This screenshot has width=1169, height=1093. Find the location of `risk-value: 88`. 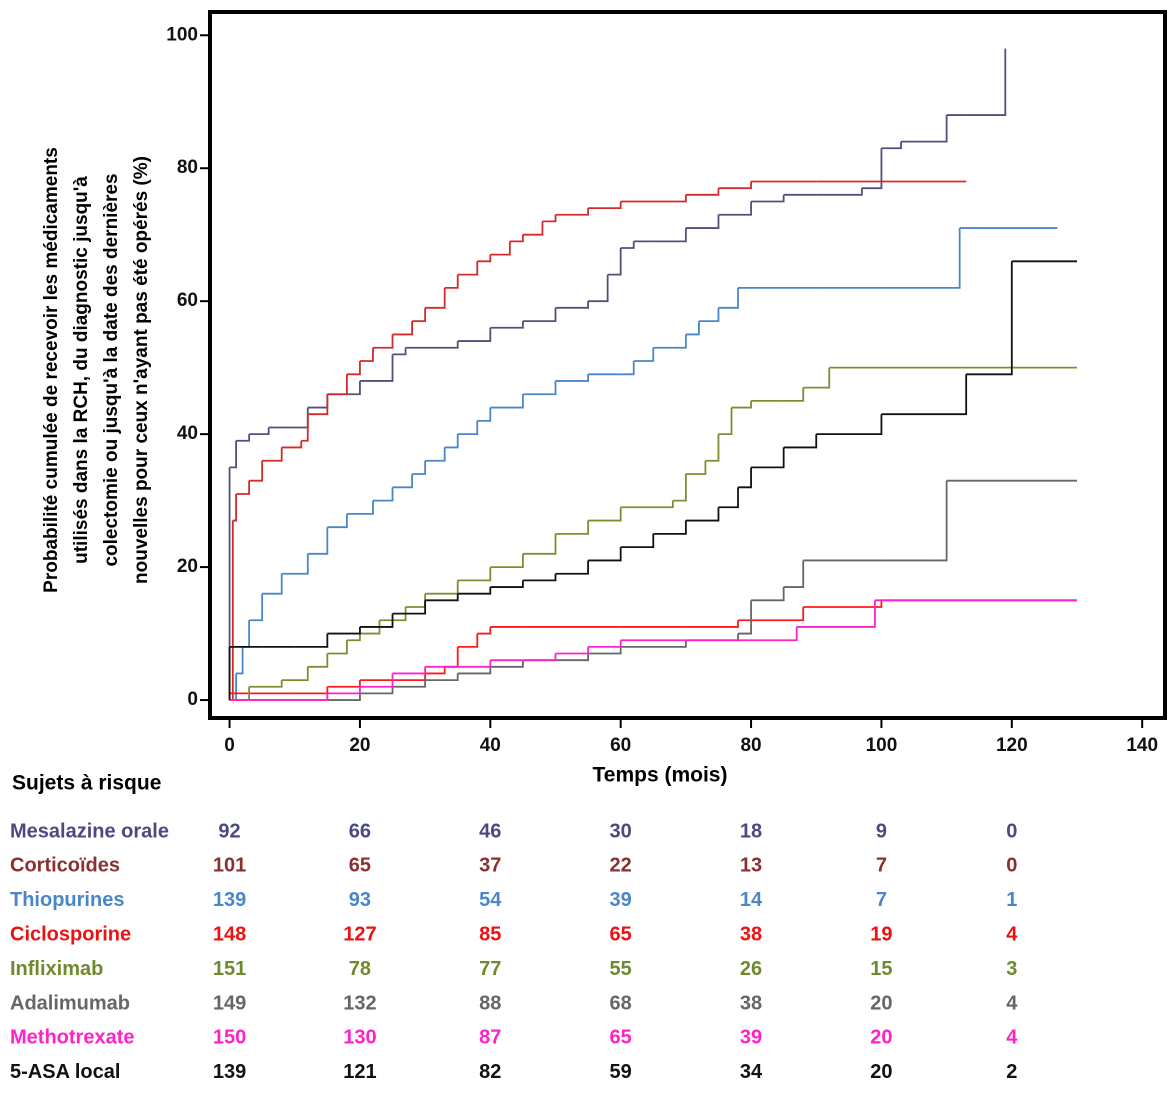

risk-value: 88 is located at coordinates (490, 1003).